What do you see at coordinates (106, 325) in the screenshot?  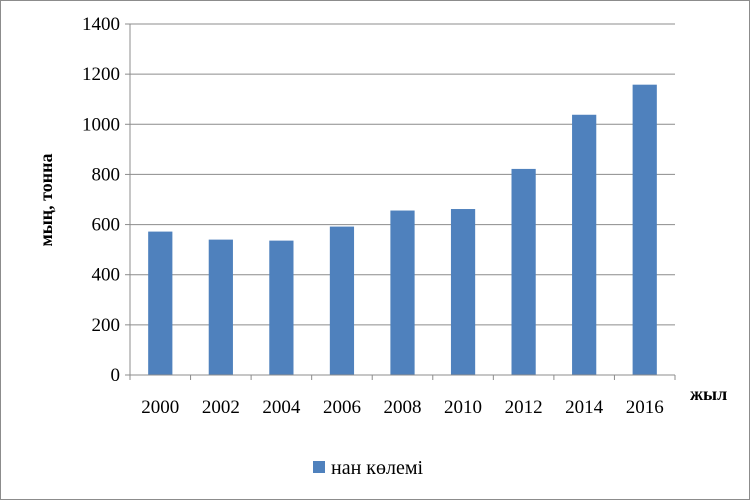 I see `y-tick-label: 200` at bounding box center [106, 325].